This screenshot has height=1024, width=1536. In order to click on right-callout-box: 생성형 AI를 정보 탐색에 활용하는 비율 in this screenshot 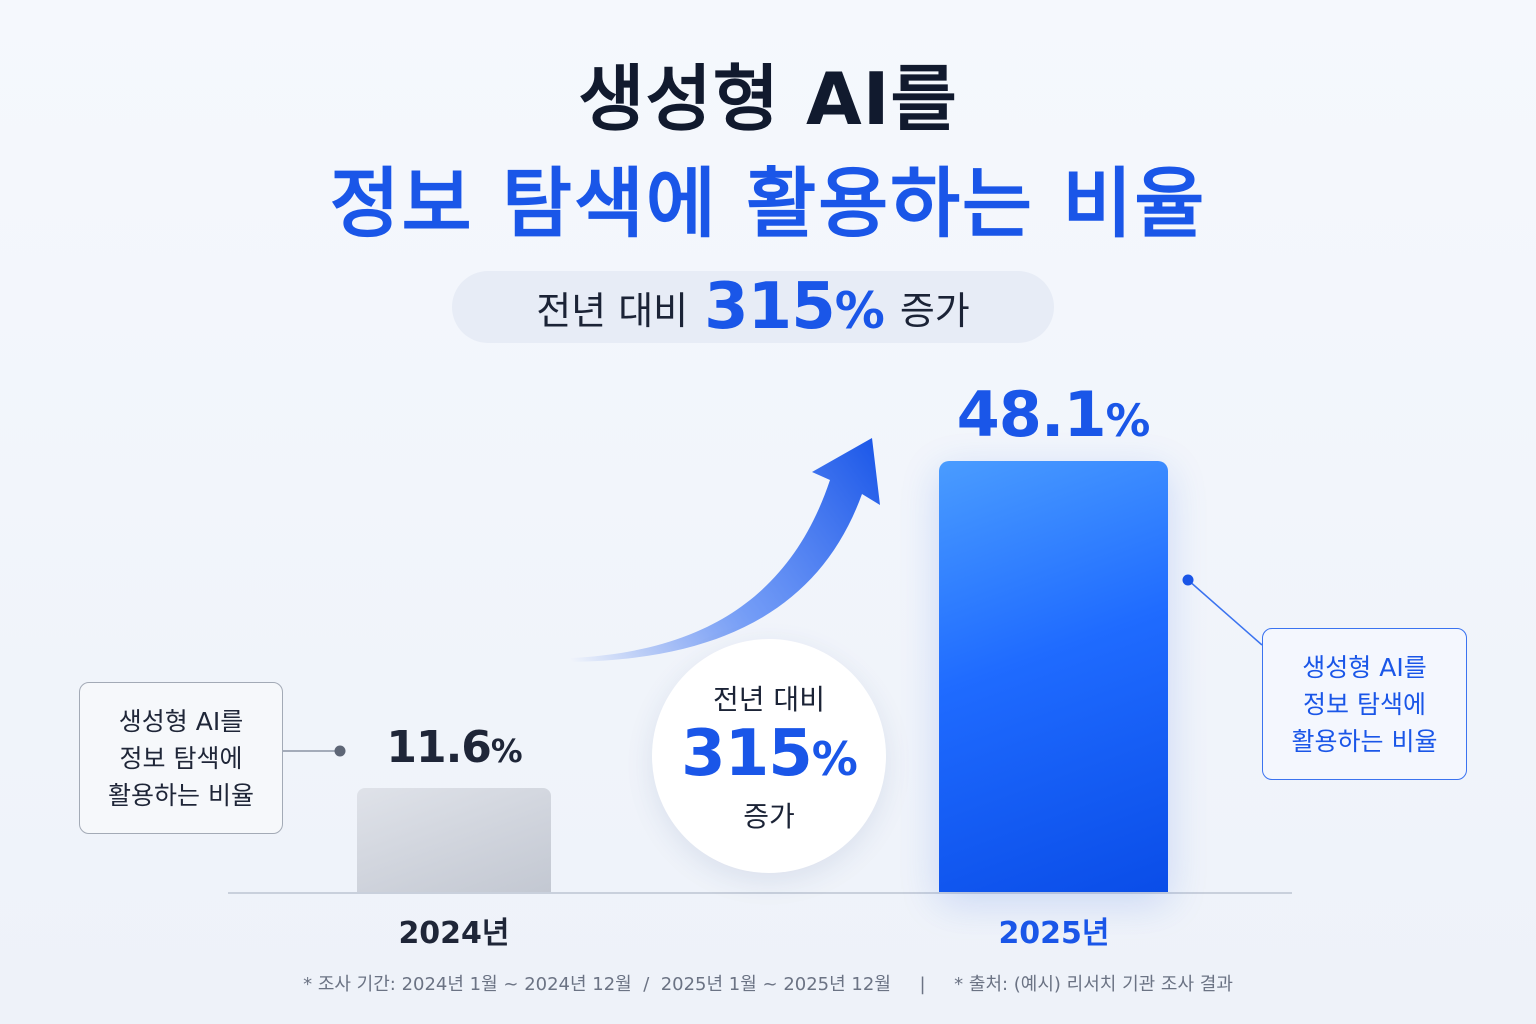, I will do `click(1364, 704)`.